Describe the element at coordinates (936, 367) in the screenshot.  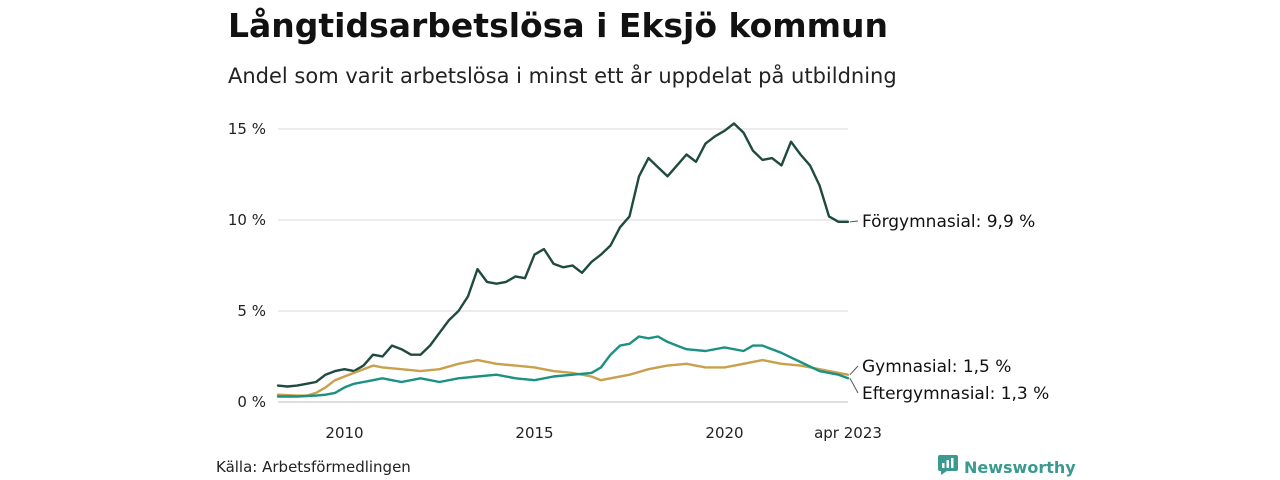
I see `series-end-label: Gymnasial: 1,5 %` at that location.